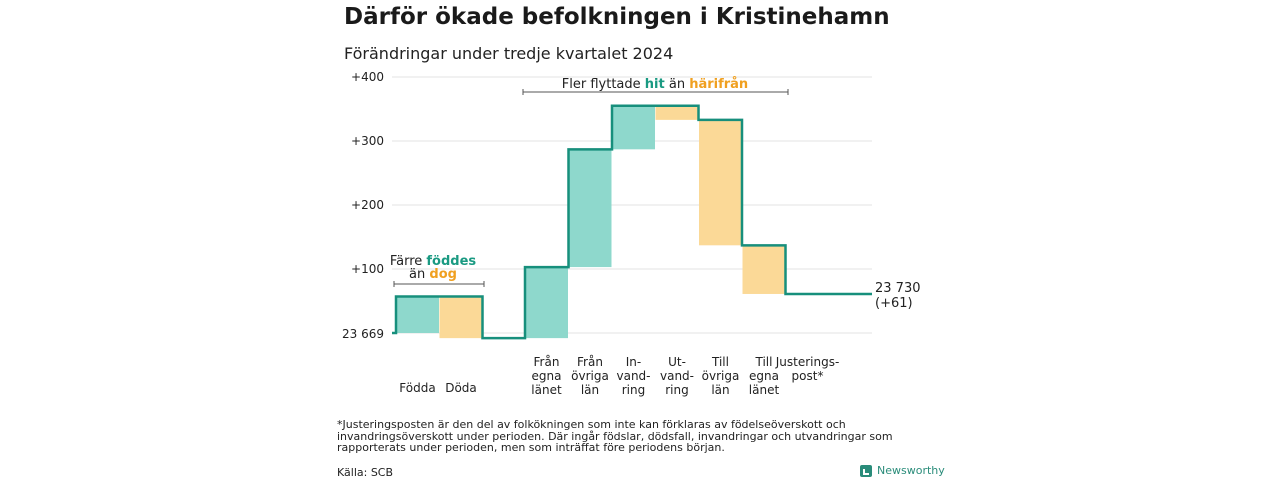 The height and width of the screenshot is (480, 1280). What do you see at coordinates (367, 77) in the screenshot?
I see `y-tick-label: +400` at bounding box center [367, 77].